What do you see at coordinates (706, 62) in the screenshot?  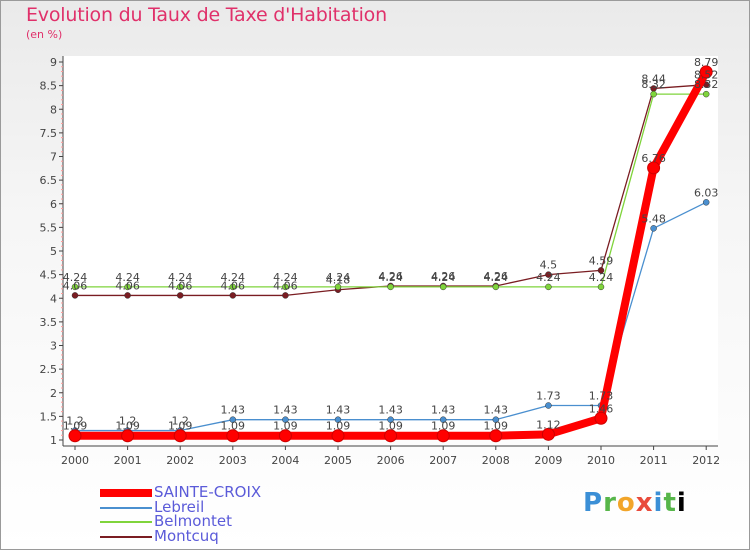 I see `data-label-sainte-croix: 8.79` at bounding box center [706, 62].